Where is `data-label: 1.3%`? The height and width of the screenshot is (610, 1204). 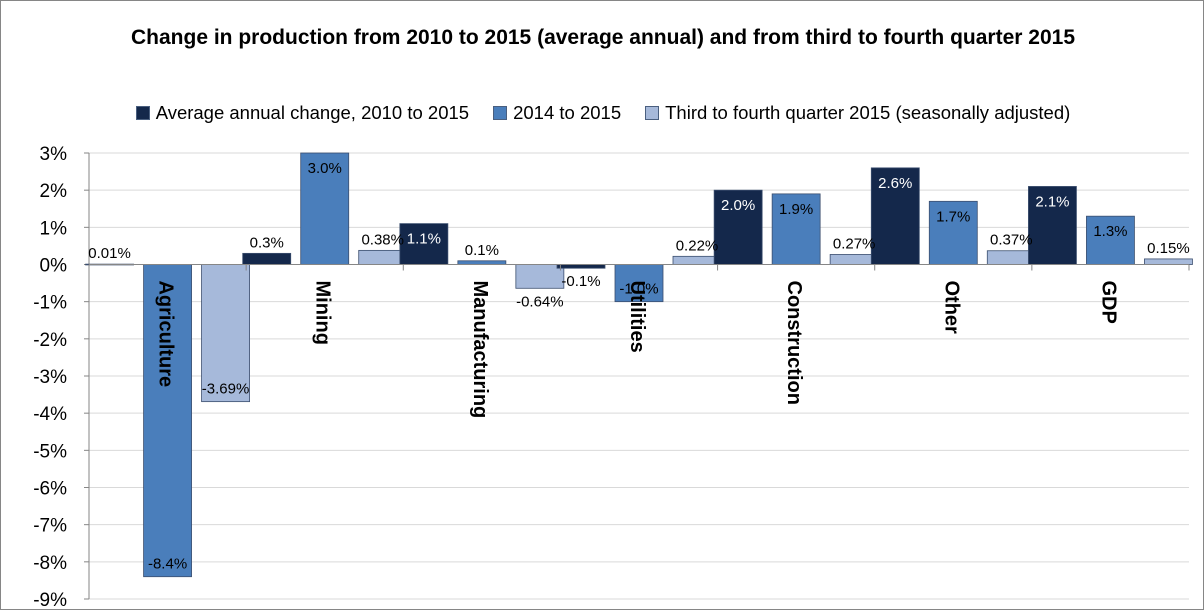
data-label: 1.3% is located at coordinates (1110, 231).